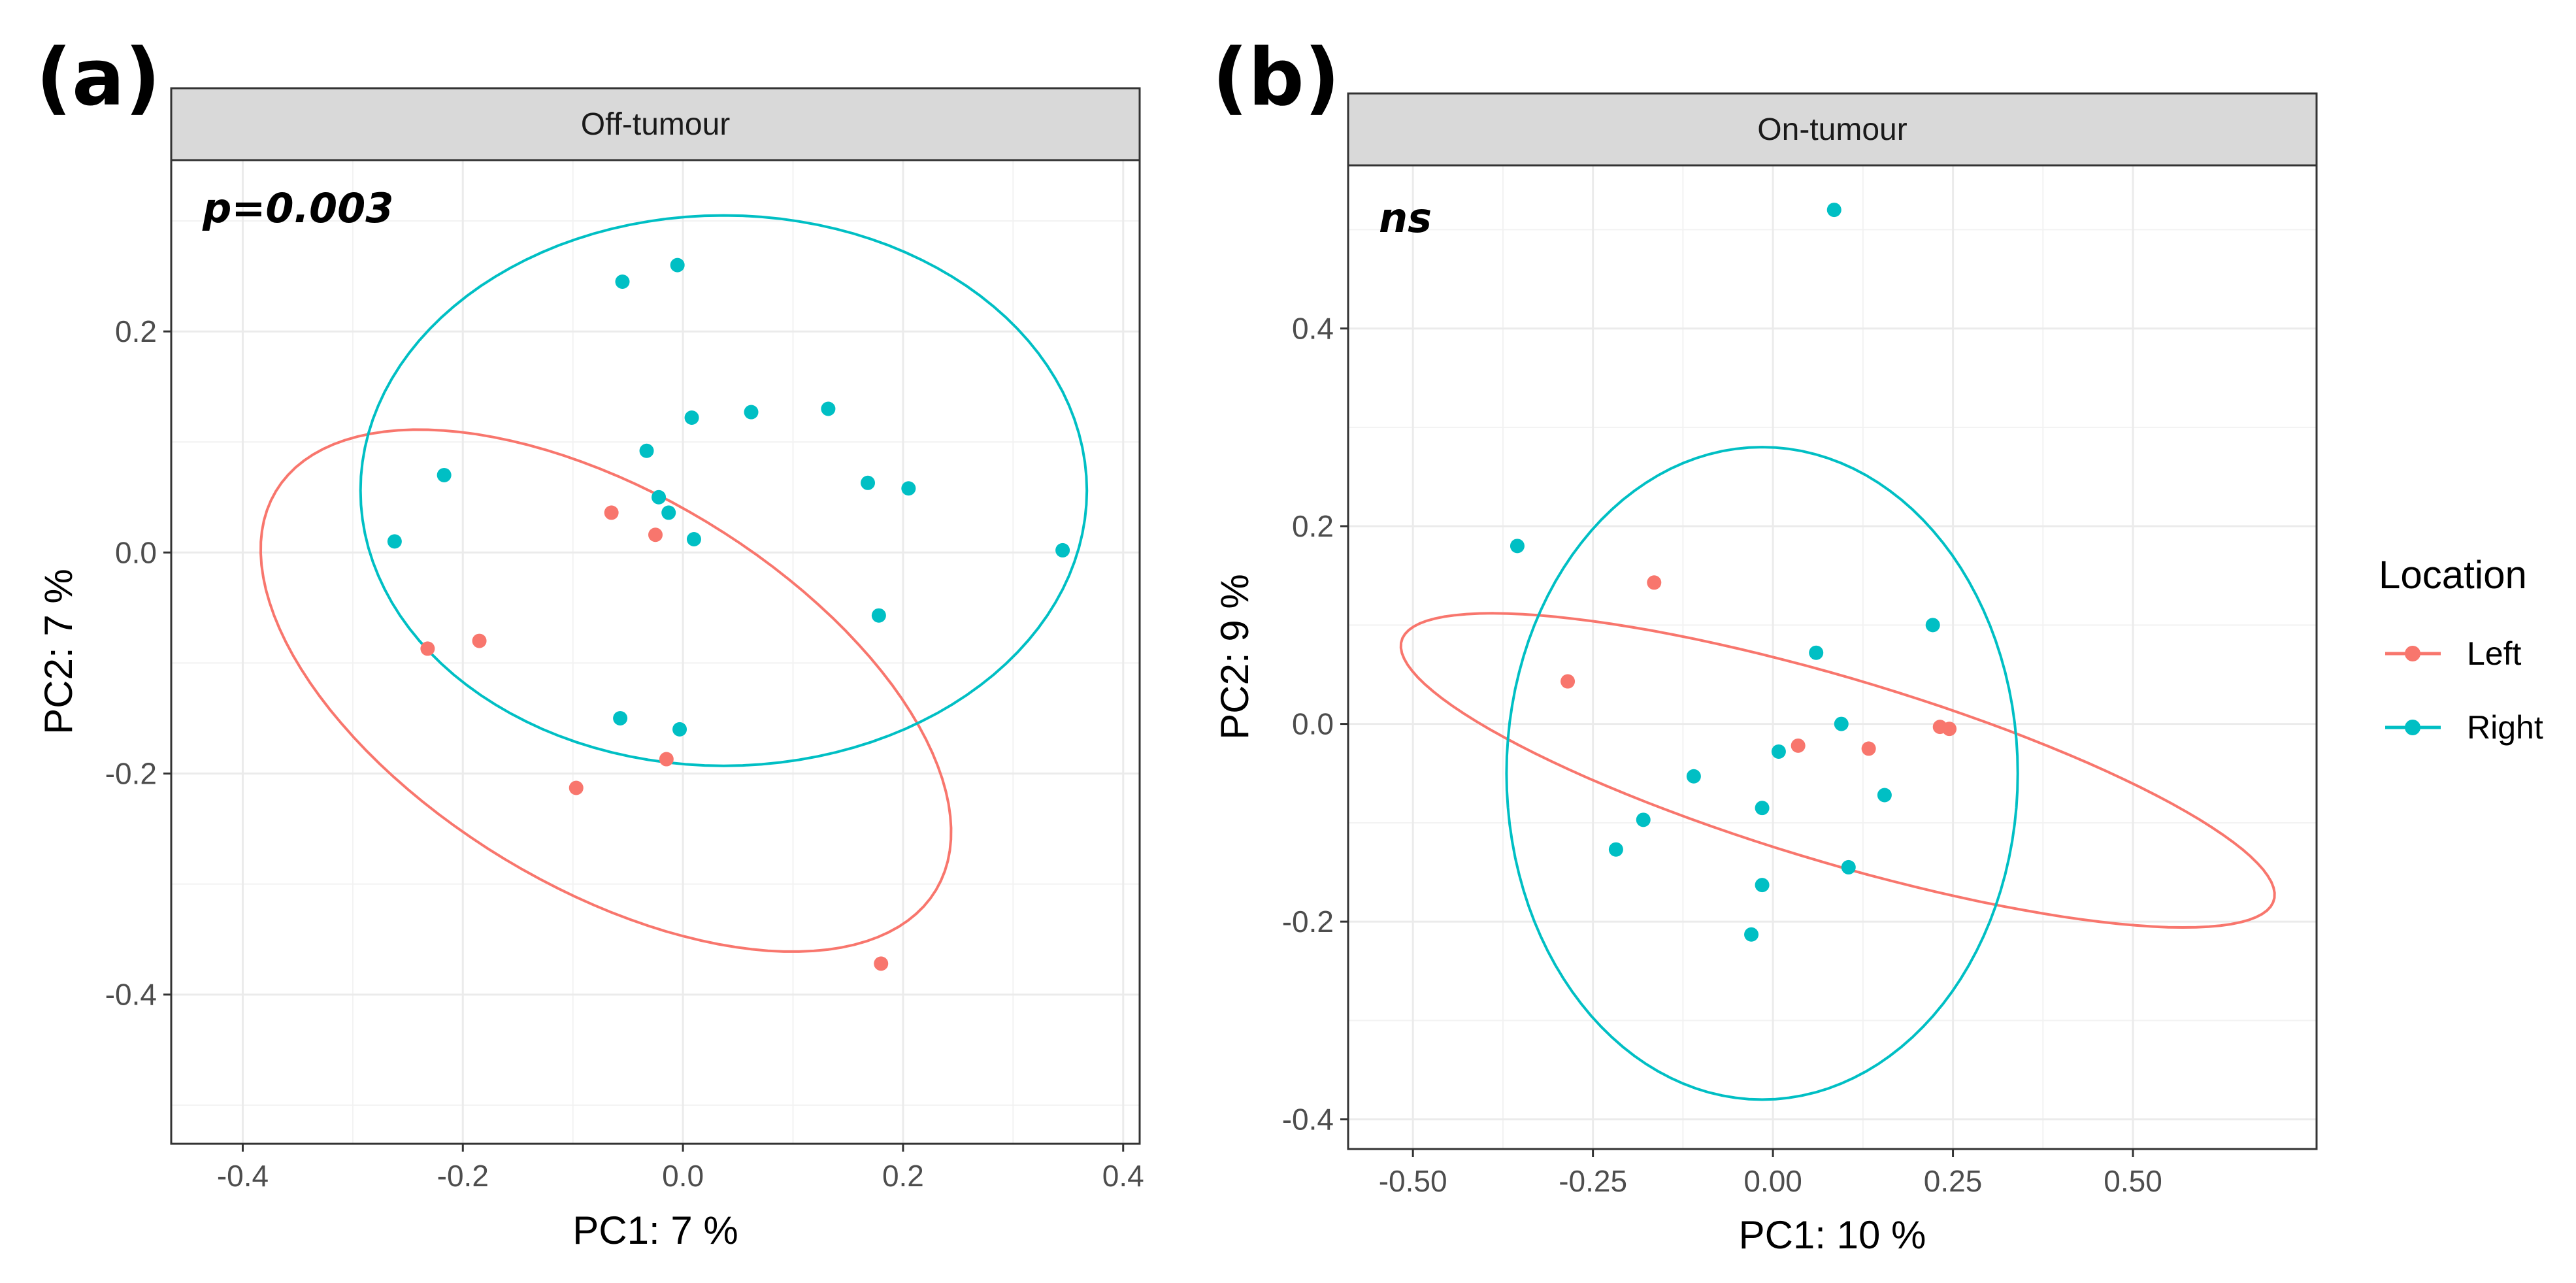  I want to click on points-a, so click(728, 614).